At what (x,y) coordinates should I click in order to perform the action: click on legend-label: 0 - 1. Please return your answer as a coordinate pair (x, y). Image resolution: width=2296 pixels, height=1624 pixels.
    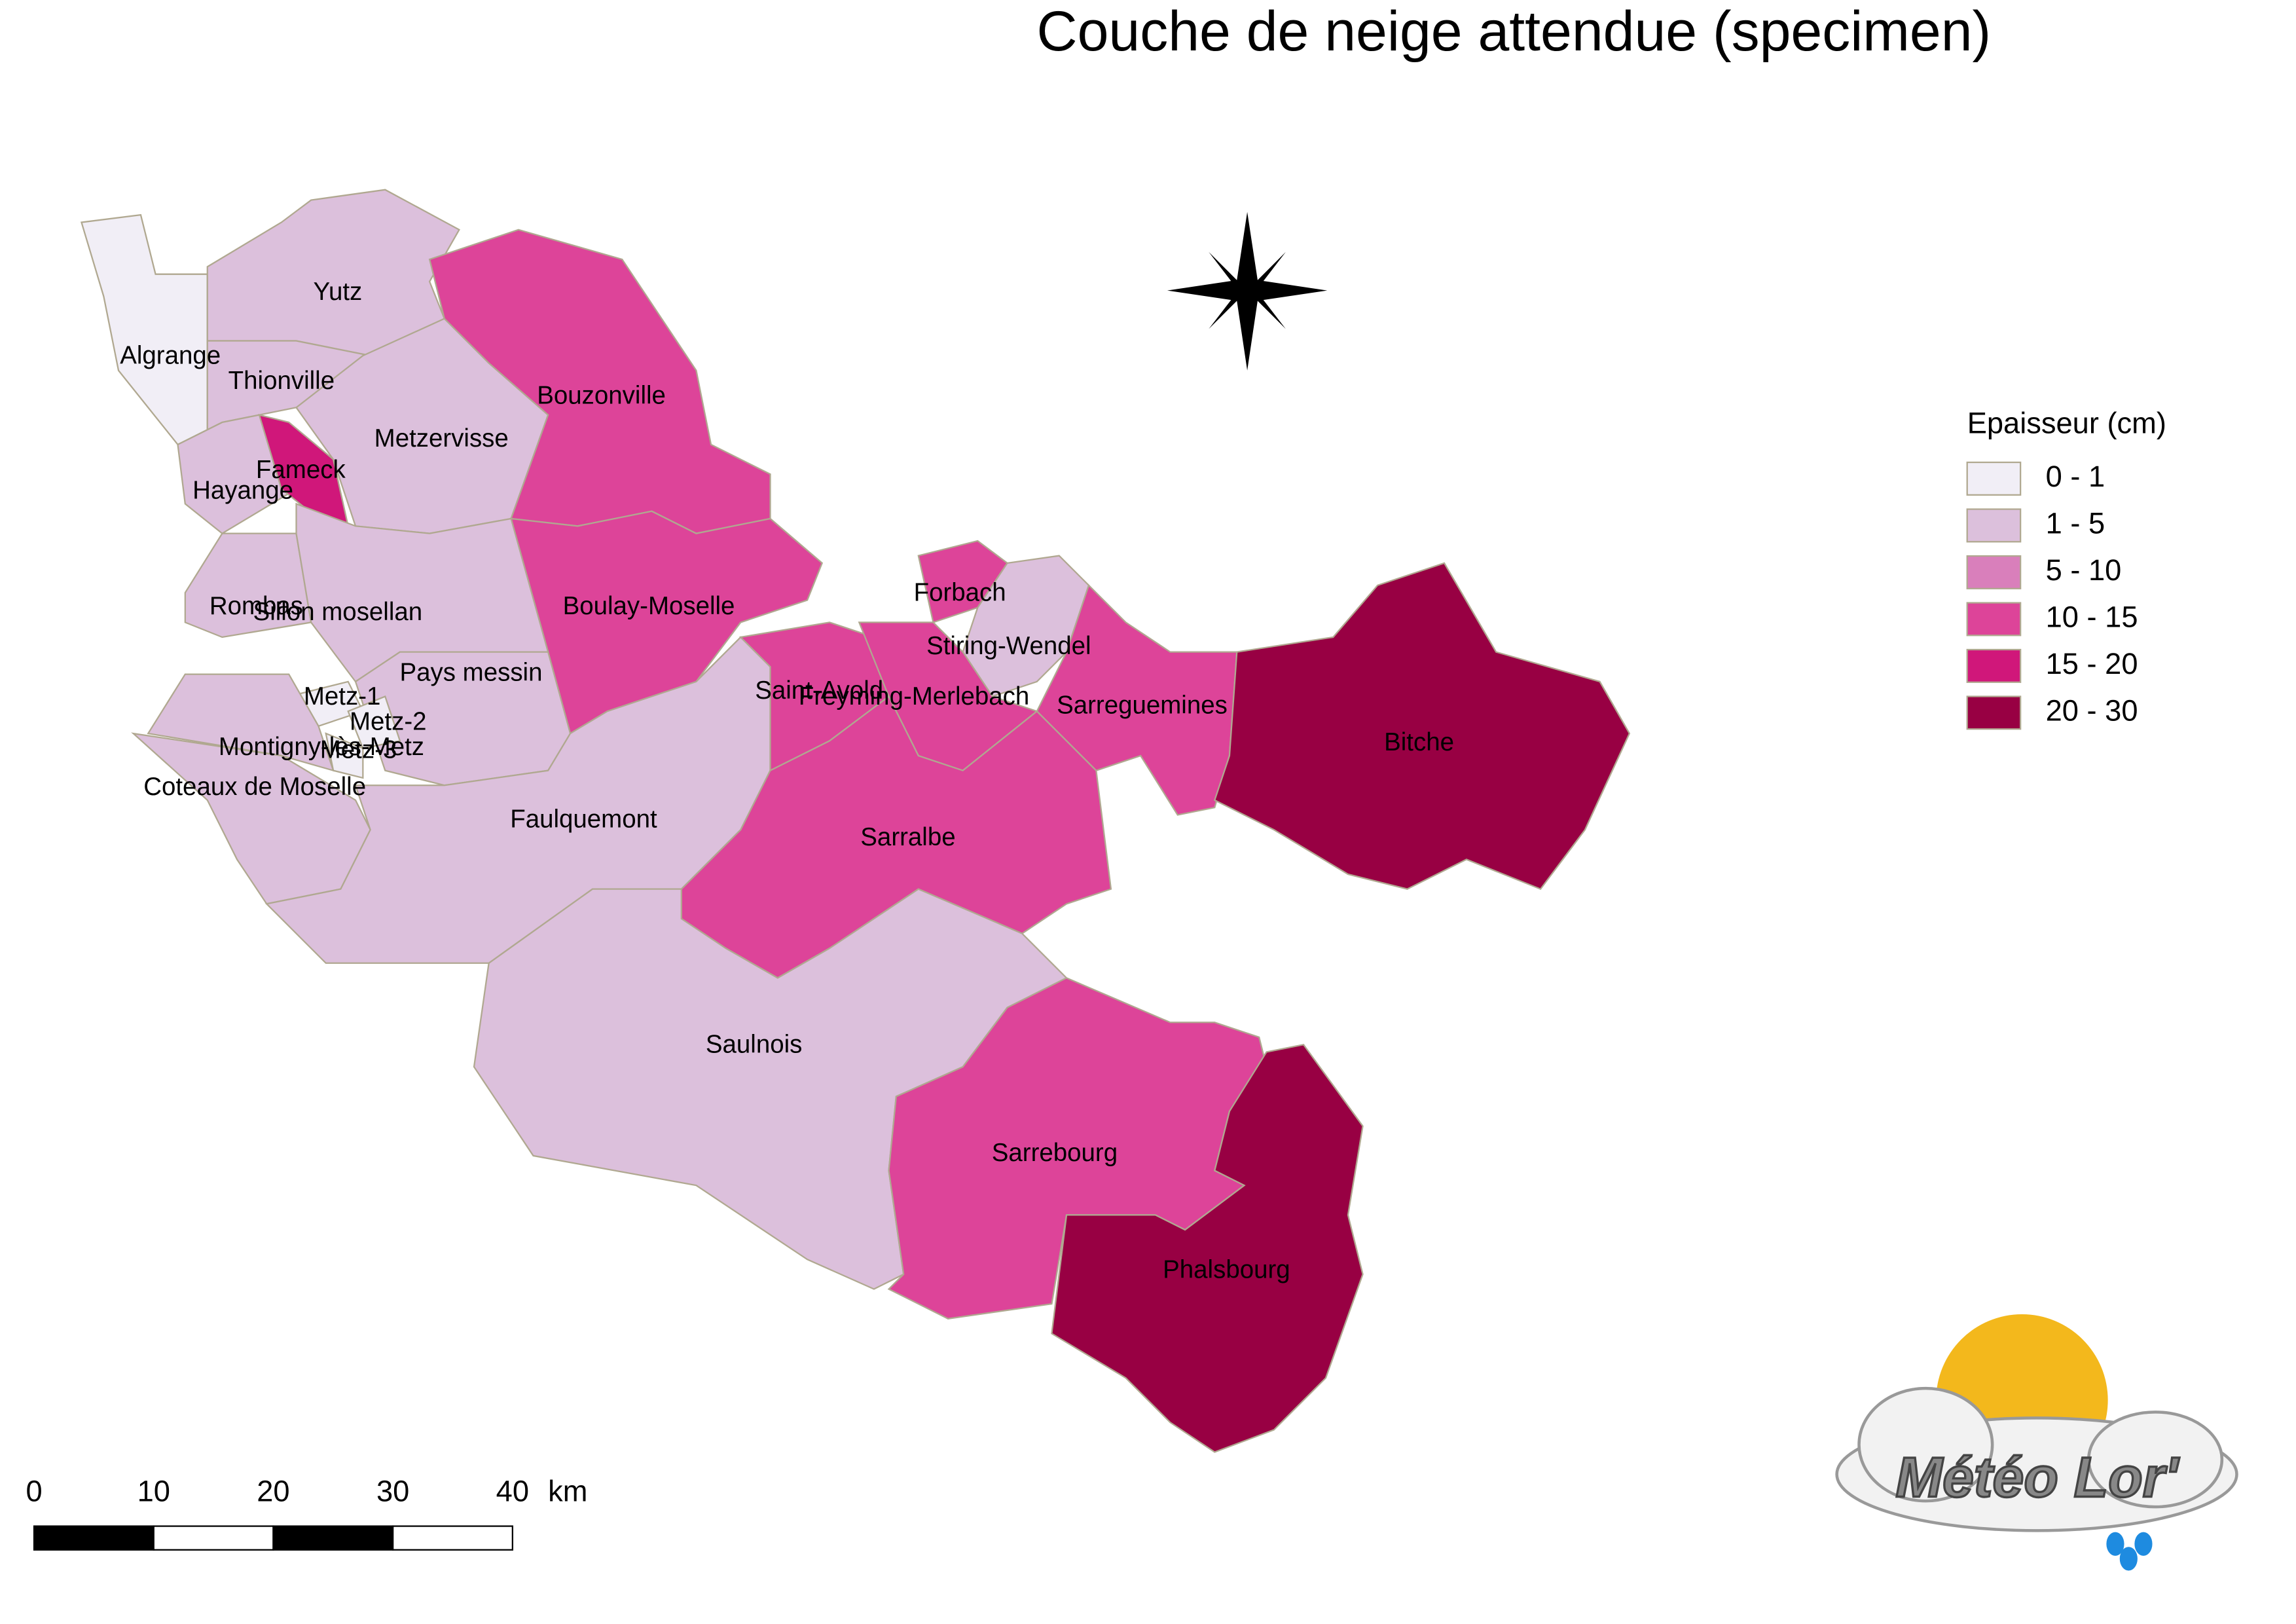
    Looking at the image, I should click on (2075, 476).